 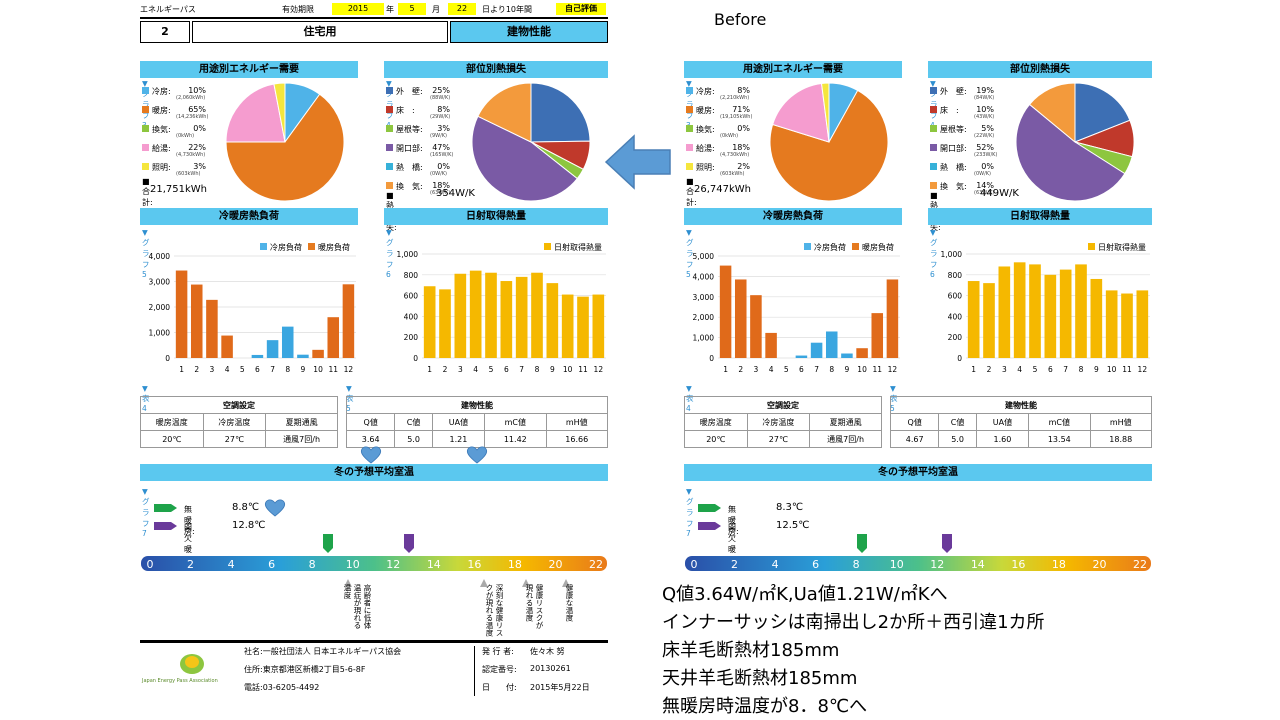 What do you see at coordinates (1059, 422) in the screenshot?
I see `table-header: mC値` at bounding box center [1059, 422].